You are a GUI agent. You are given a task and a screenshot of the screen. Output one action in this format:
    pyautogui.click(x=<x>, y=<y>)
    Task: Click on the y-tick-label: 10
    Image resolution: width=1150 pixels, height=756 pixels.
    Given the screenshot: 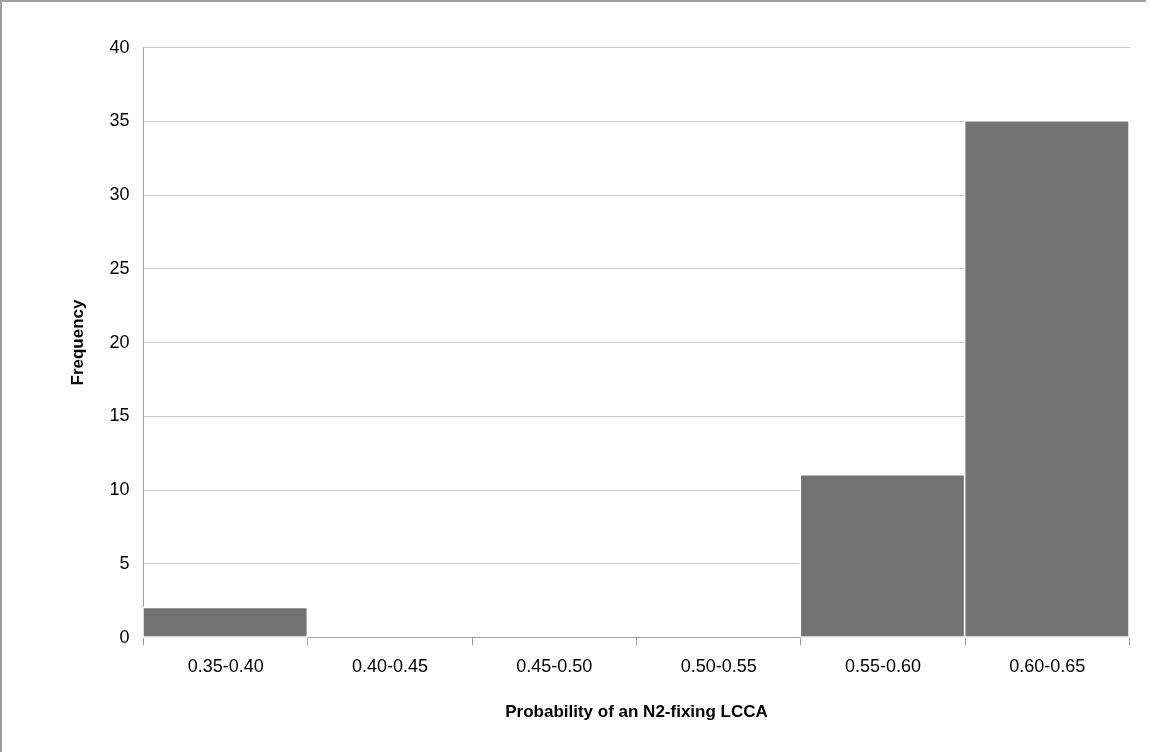 What is the action you would take?
    pyautogui.click(x=119, y=489)
    